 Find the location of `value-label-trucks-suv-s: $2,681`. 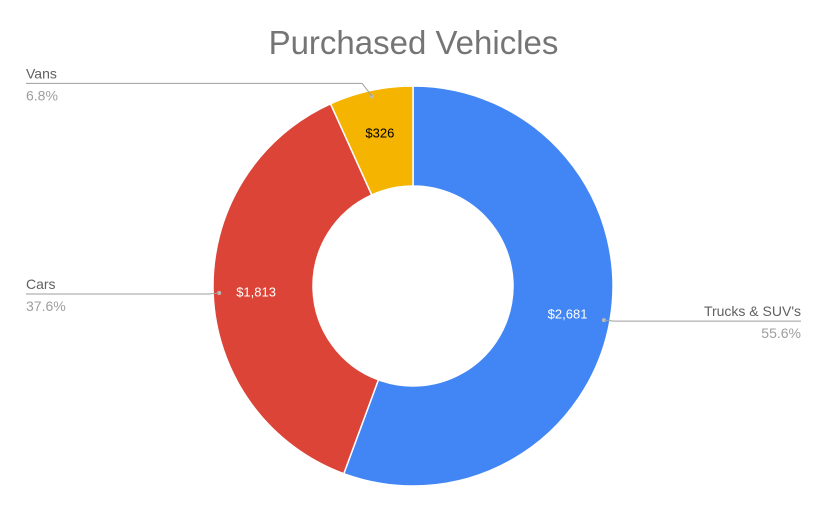

value-label-trucks-suv-s: $2,681 is located at coordinates (568, 314).